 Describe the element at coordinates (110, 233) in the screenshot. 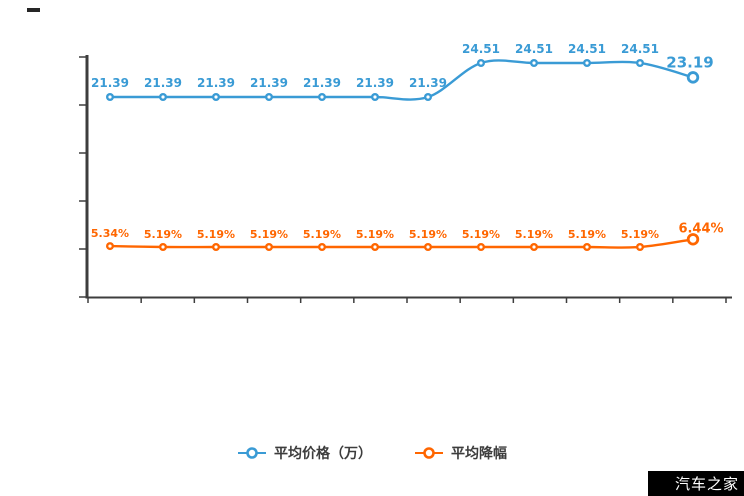

I see `data-point-label: 5.34%` at that location.